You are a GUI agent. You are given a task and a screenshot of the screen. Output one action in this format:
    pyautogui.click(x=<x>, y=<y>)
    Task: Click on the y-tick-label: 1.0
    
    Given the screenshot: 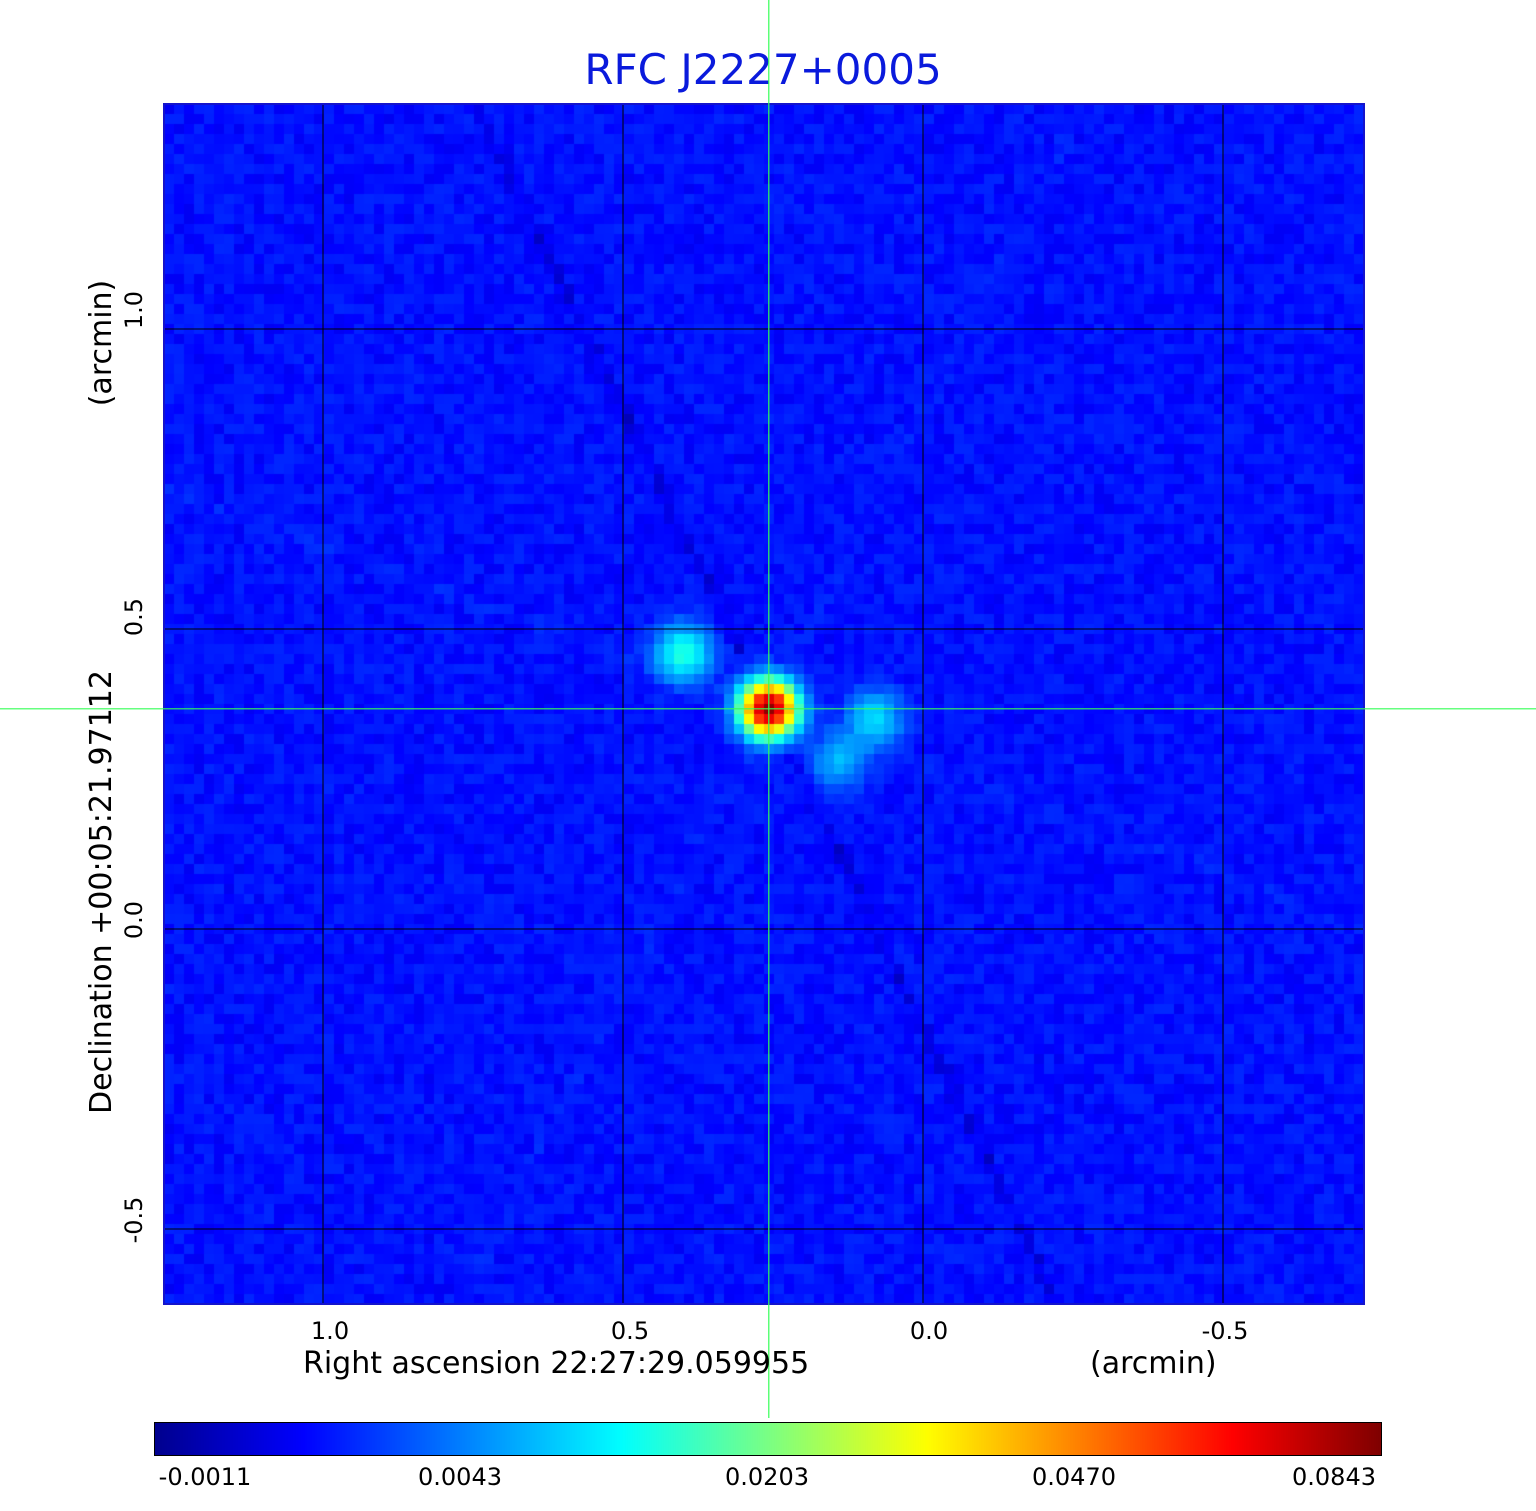 What is the action you would take?
    pyautogui.click(x=134, y=310)
    